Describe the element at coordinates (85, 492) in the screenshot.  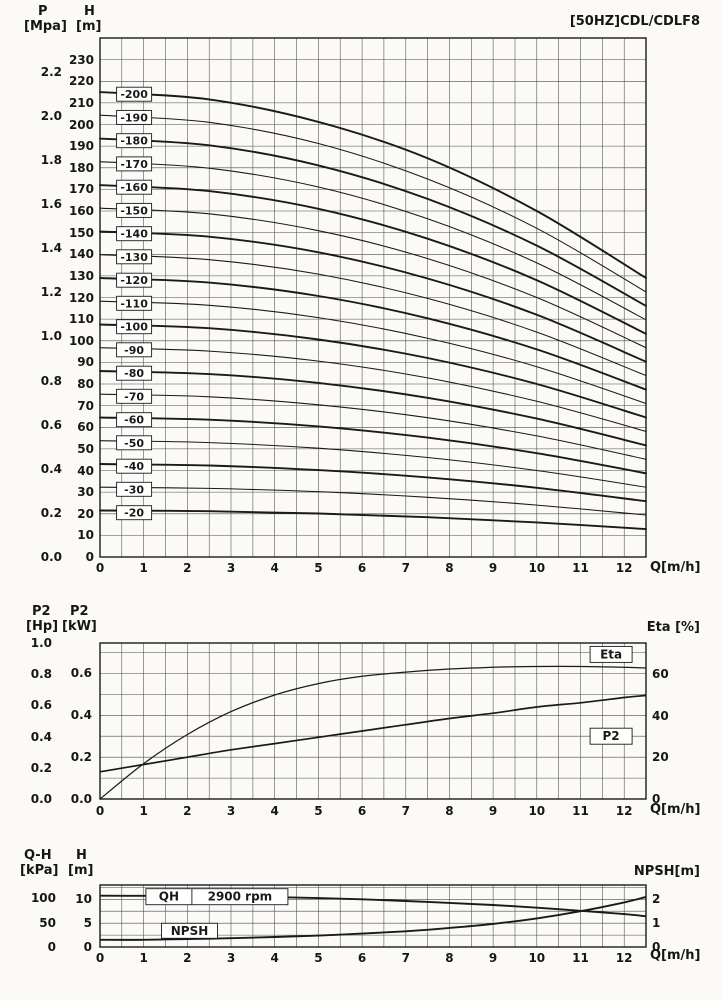
I see `h-tick-label: 30` at that location.